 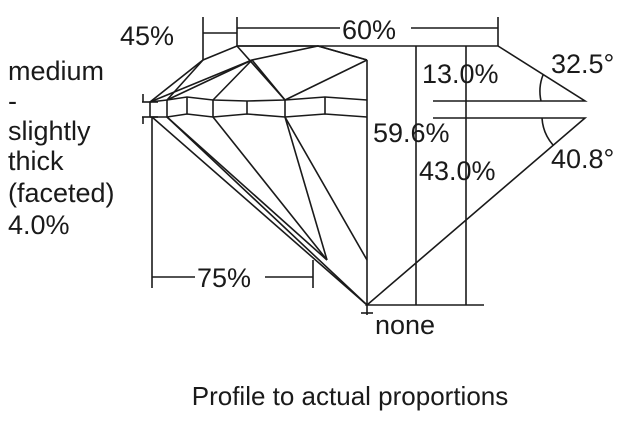 What do you see at coordinates (56, 71) in the screenshot?
I see `girdle-label-1: medium` at bounding box center [56, 71].